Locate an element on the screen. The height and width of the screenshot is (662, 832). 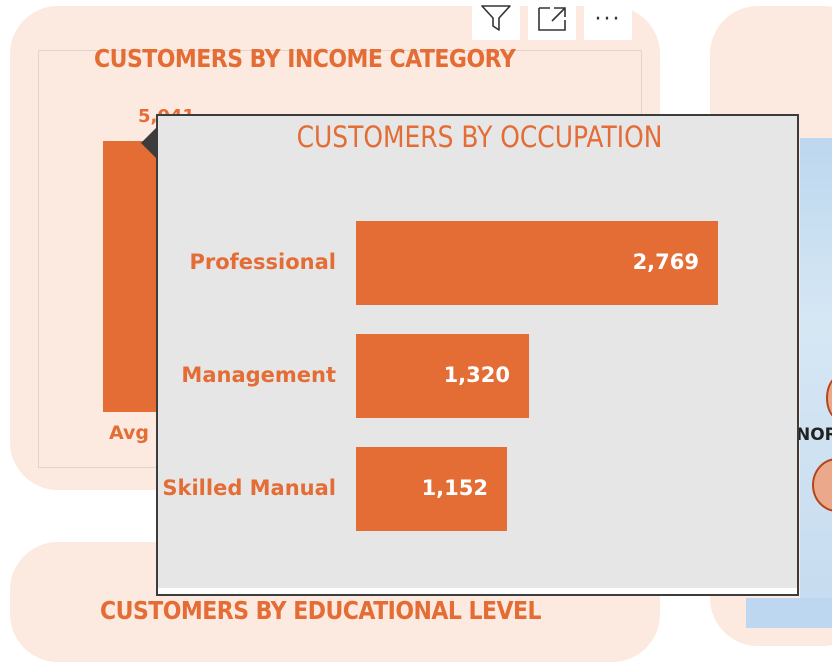
map-region-label: NOR is located at coordinates (814, 435).